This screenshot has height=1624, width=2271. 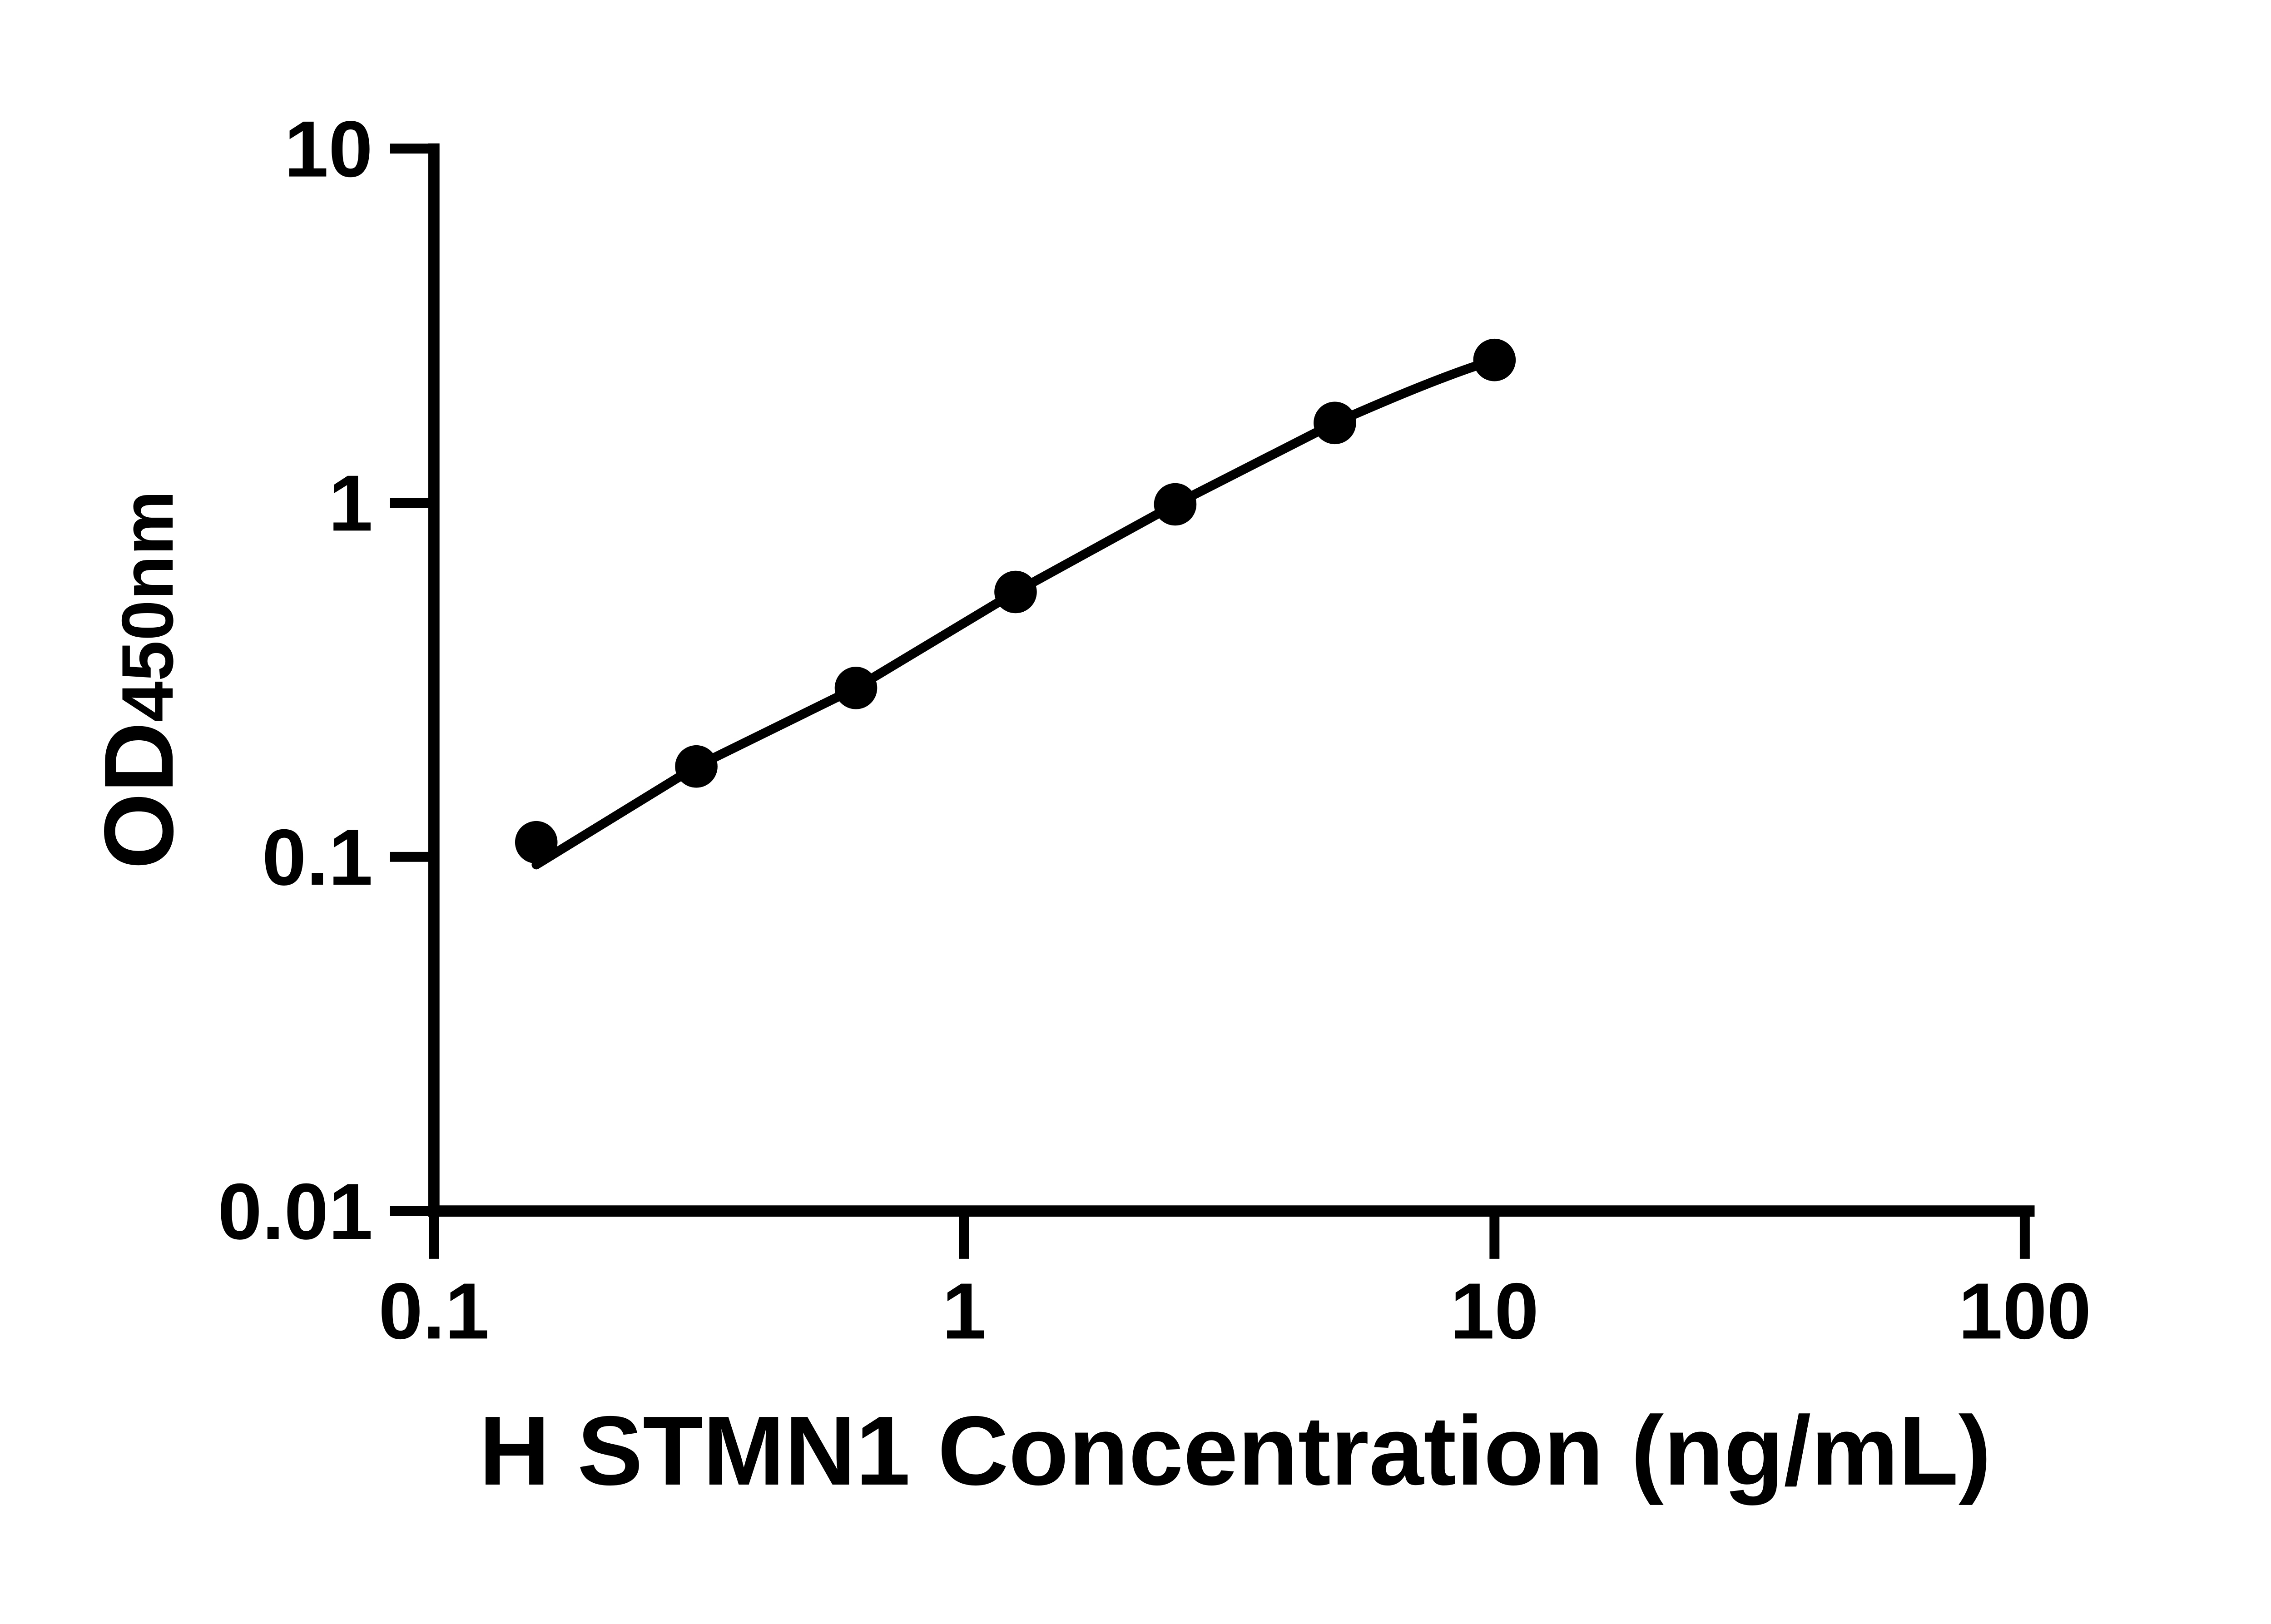 I want to click on x-tick-label: 0.1, so click(x=433, y=1311).